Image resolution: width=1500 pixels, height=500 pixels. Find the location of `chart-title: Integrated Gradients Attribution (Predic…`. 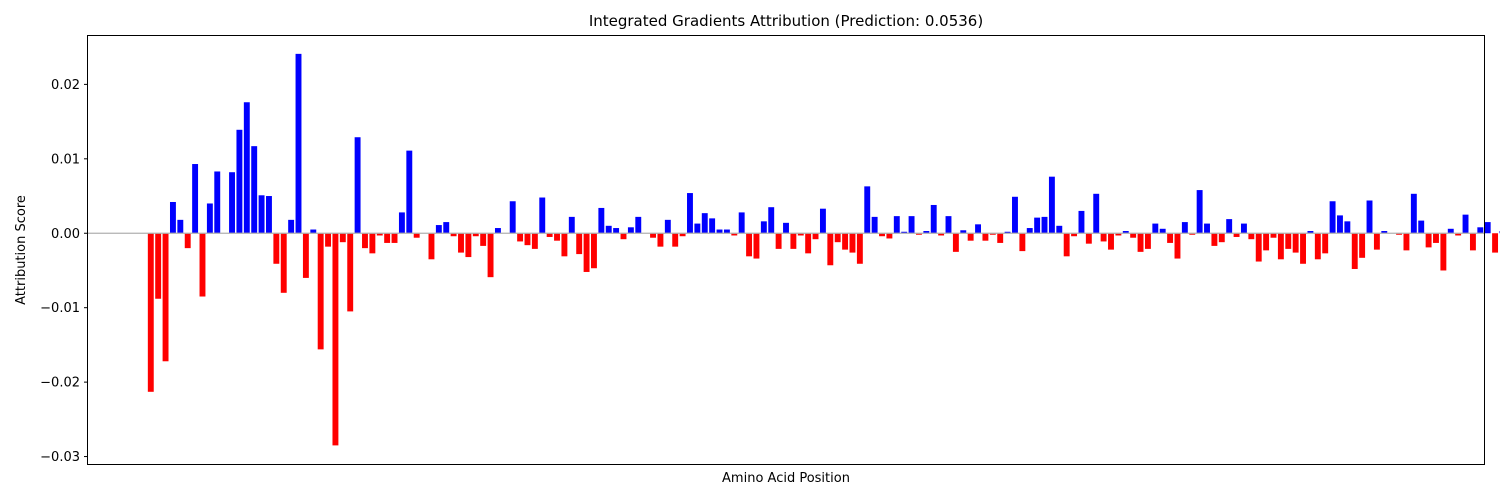

chart-title: Integrated Gradients Attribution (Predic… is located at coordinates (786, 21).